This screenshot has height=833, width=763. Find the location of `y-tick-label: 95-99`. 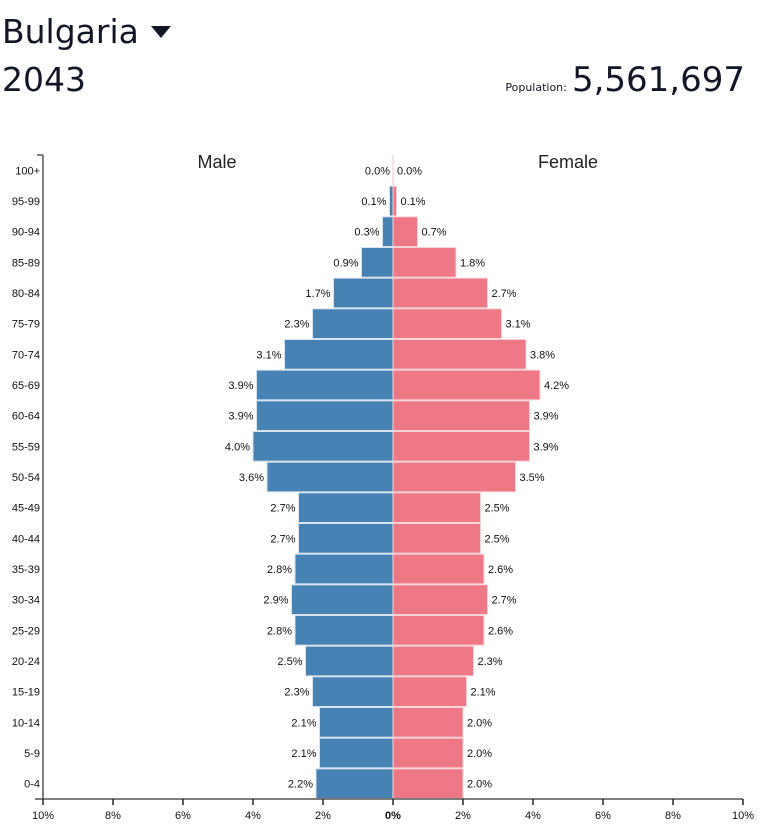

y-tick-label: 95-99 is located at coordinates (26, 202).